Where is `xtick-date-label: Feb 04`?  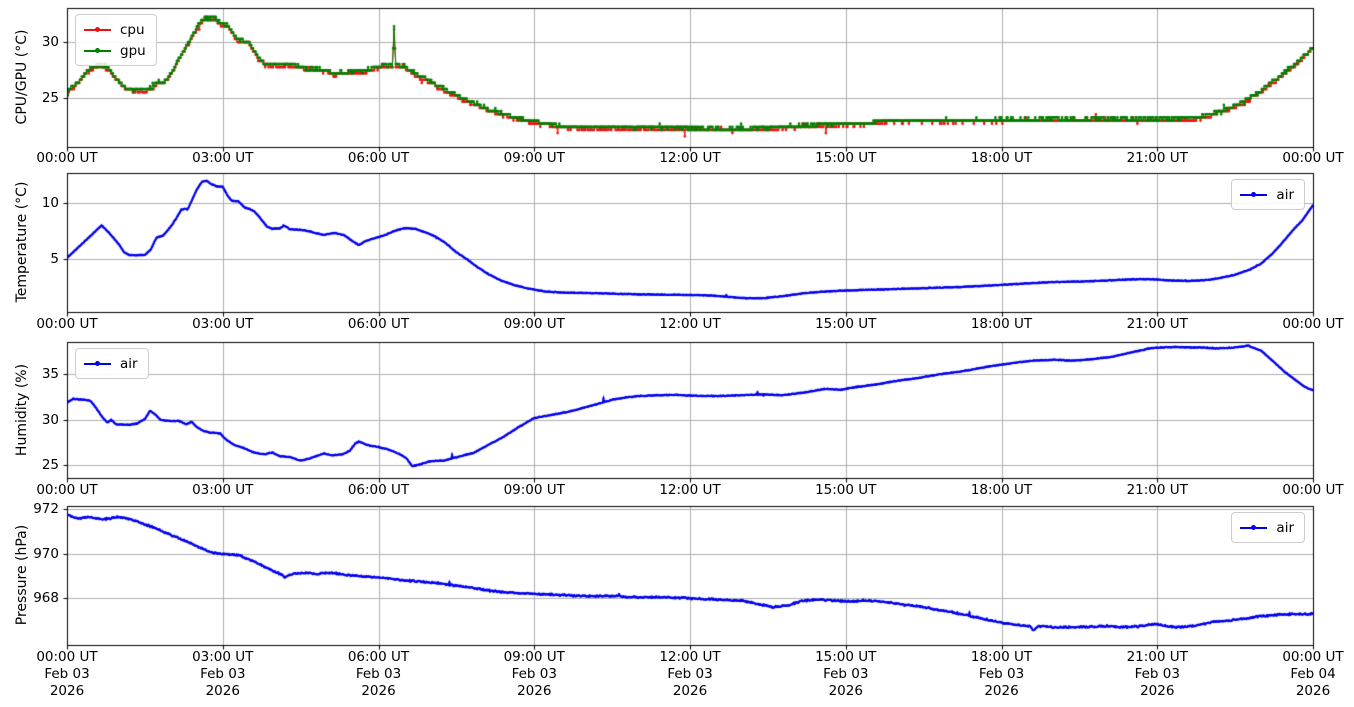 xtick-date-label: Feb 04 is located at coordinates (1313, 674).